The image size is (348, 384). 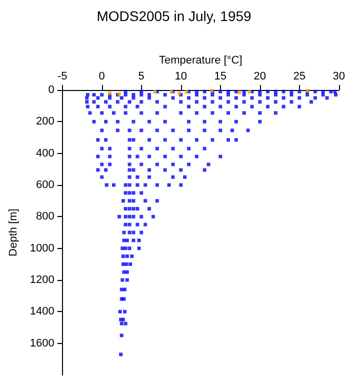 I want to click on x-tick-label: -5, so click(x=62, y=76).